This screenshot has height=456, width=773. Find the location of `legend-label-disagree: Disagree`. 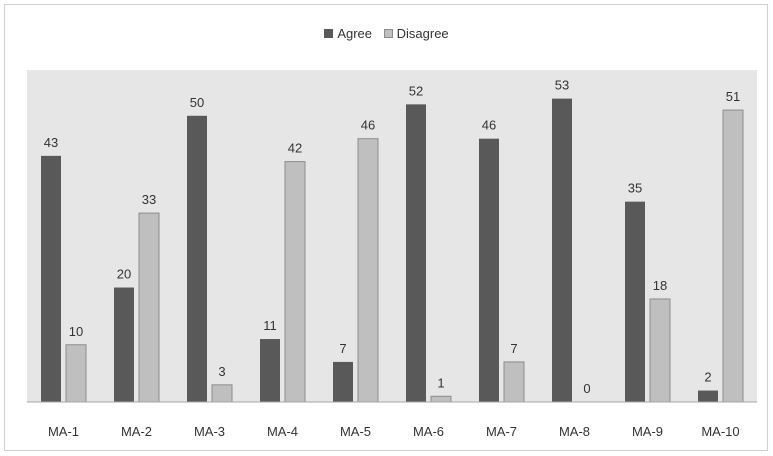

legend-label-disagree: Disagree is located at coordinates (422, 33).